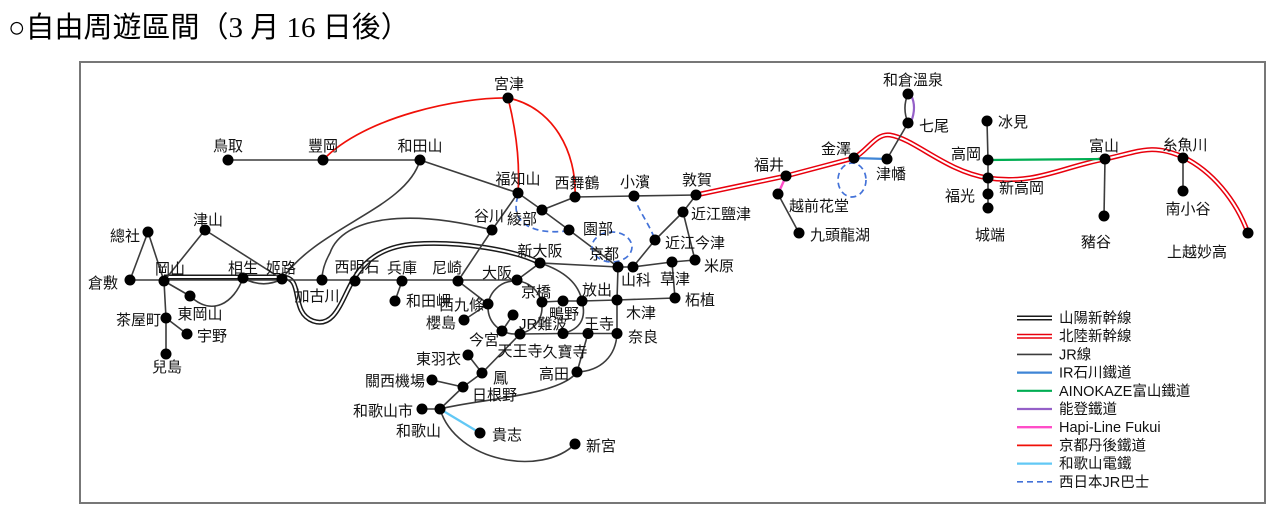 The image size is (1280, 523). Describe the element at coordinates (519, 351) in the screenshot. I see `station-label: 天王寺` at that location.